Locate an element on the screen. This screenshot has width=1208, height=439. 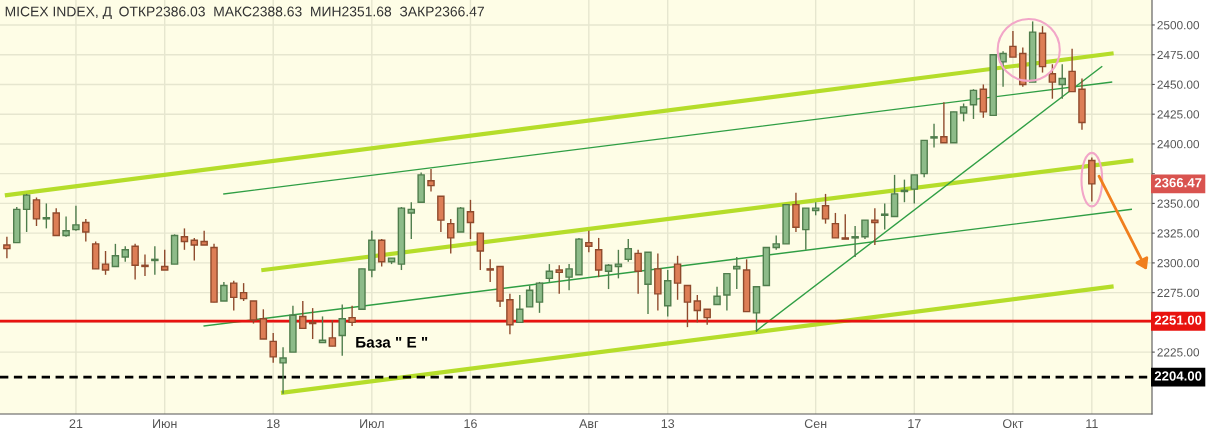
y-tick-label: 2225.00 is located at coordinates (1178, 352).